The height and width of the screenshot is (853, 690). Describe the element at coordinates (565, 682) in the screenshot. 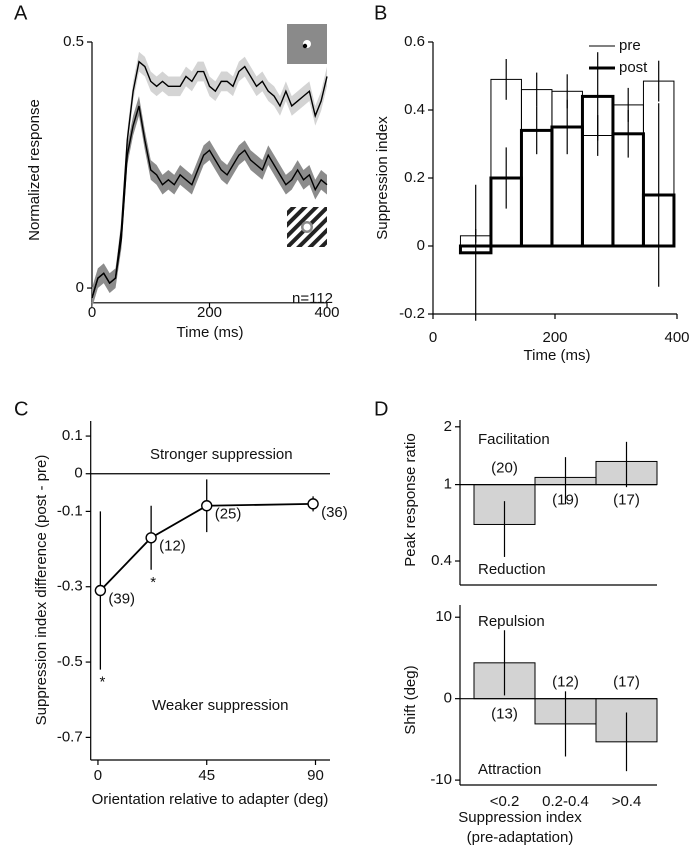

I see `bar-label: (12)` at that location.